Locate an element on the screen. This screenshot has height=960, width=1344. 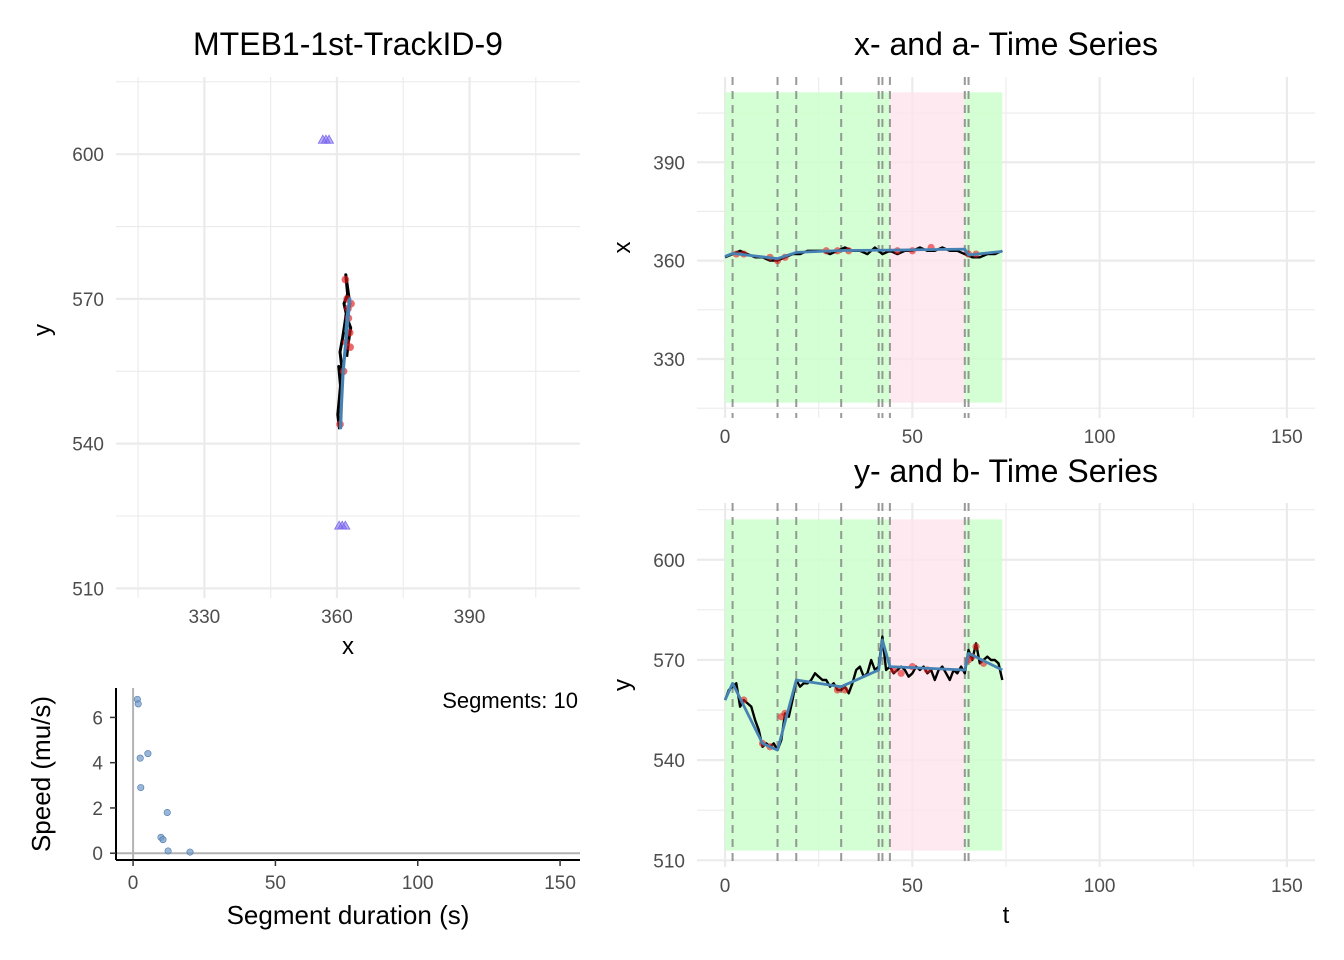
y-tick-label: 390 is located at coordinates (669, 163).